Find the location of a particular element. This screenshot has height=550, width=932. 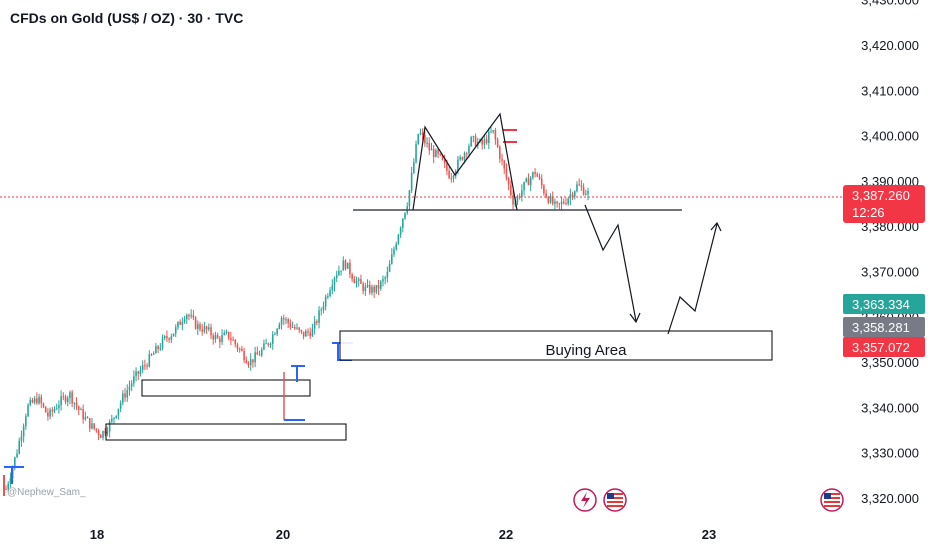

us-flag-axis-icon is located at coordinates (832, 500).